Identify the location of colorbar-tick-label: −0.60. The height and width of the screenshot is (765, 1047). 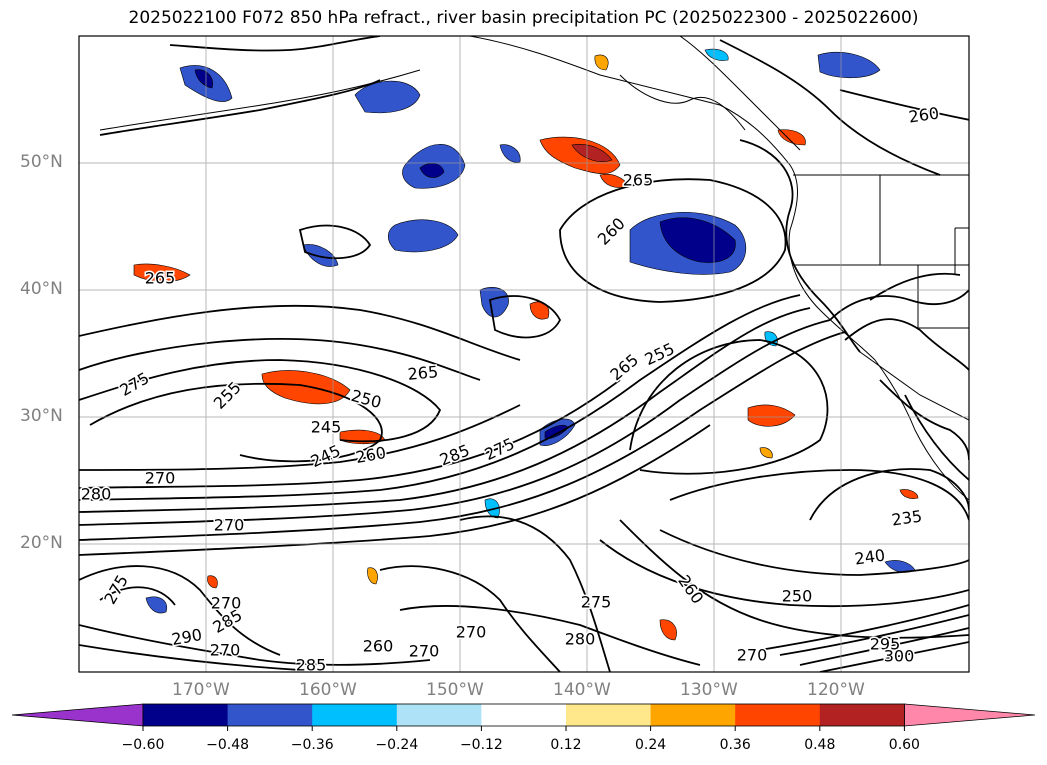
(143, 745).